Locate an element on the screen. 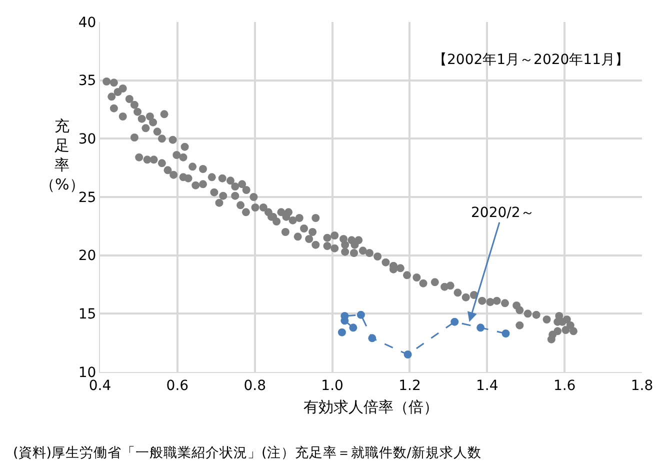 The width and height of the screenshot is (665, 461). x-tick-label: 1.6 is located at coordinates (564, 386).